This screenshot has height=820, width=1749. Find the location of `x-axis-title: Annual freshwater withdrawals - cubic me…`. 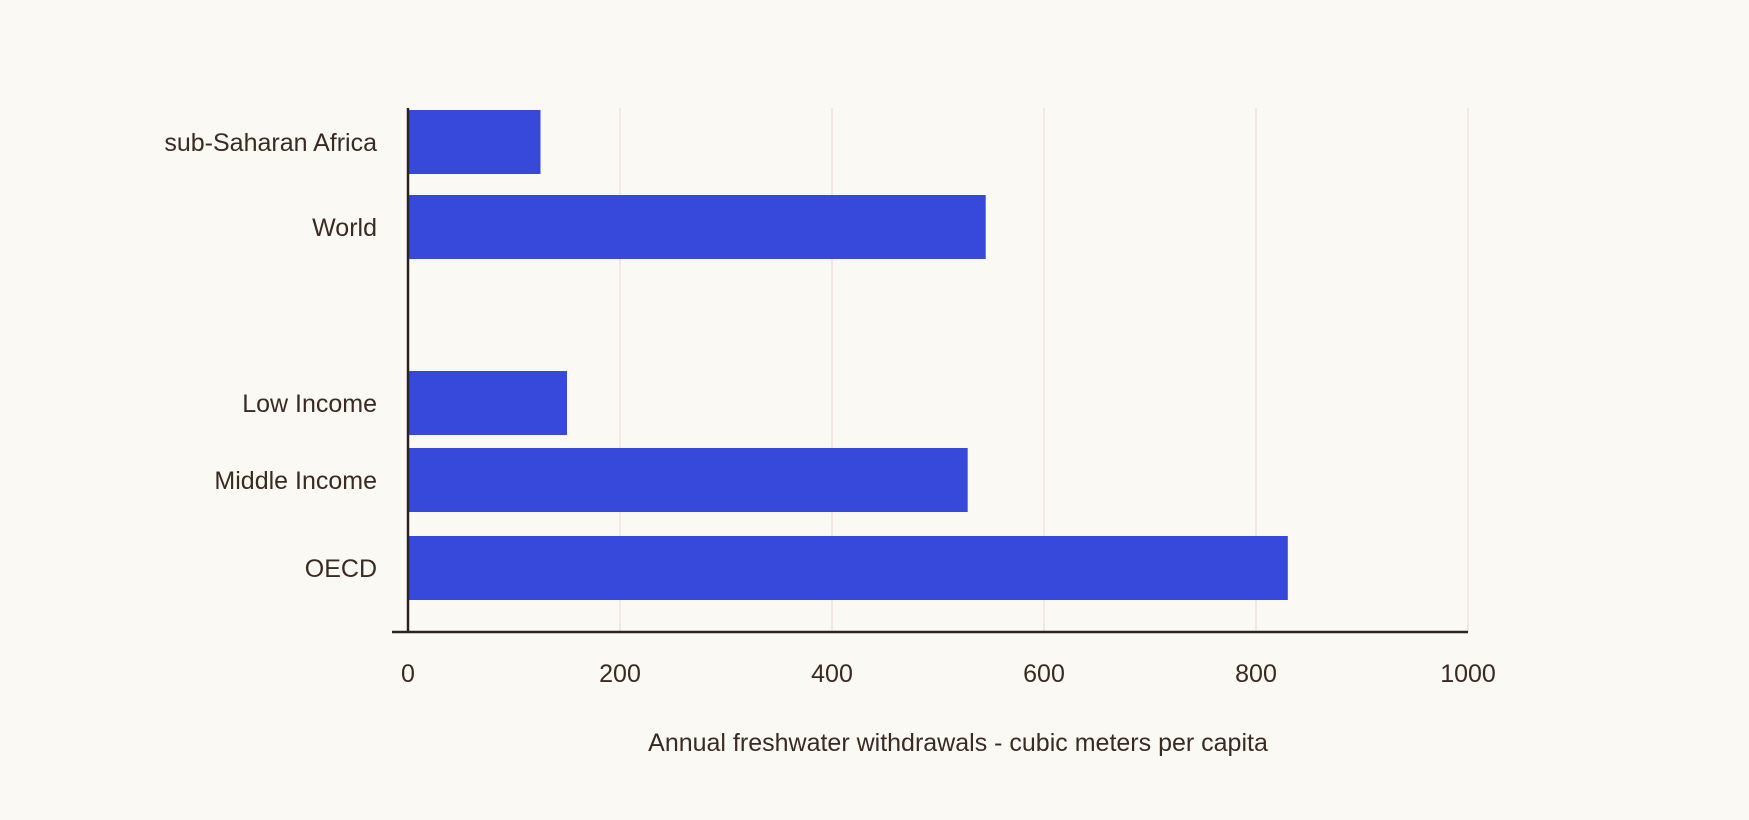

x-axis-title: Annual freshwater withdrawals - cubic me… is located at coordinates (958, 743).